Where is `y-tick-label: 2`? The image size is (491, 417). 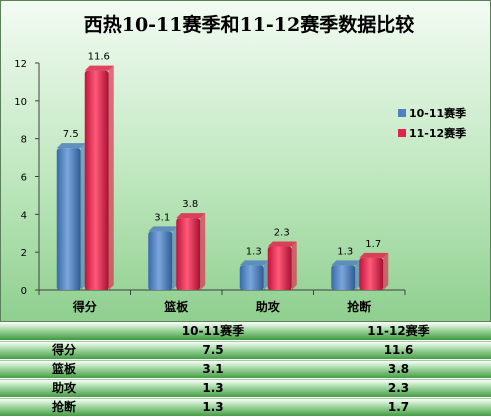
y-tick-label: 2 is located at coordinates (24, 253).